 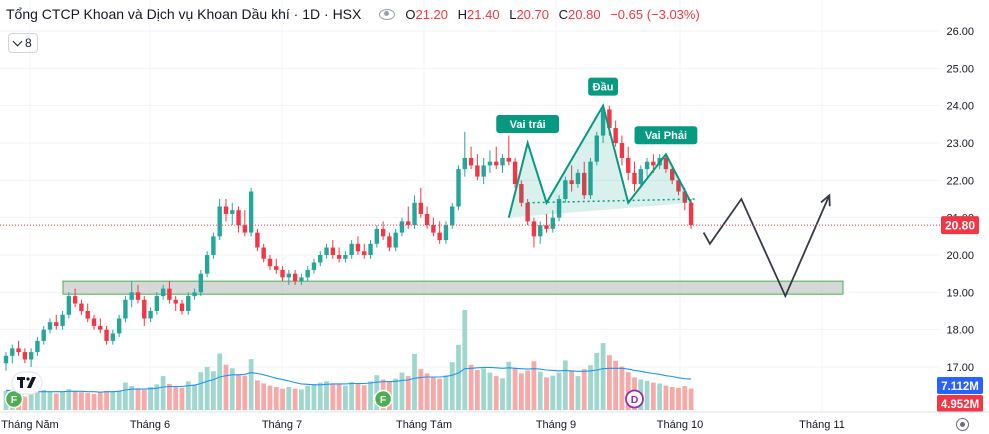 I want to click on head-and-shoulders-pattern: Vai trái Đầu Vai Phải, so click(x=597, y=147).